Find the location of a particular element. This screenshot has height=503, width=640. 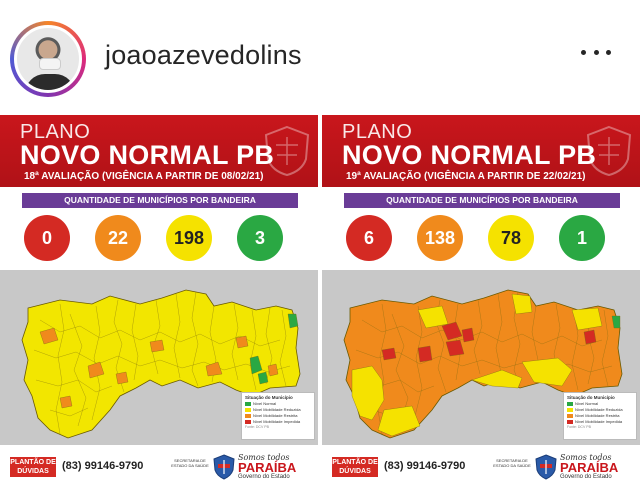

orange-flag-count: 138 is located at coordinates (440, 238).